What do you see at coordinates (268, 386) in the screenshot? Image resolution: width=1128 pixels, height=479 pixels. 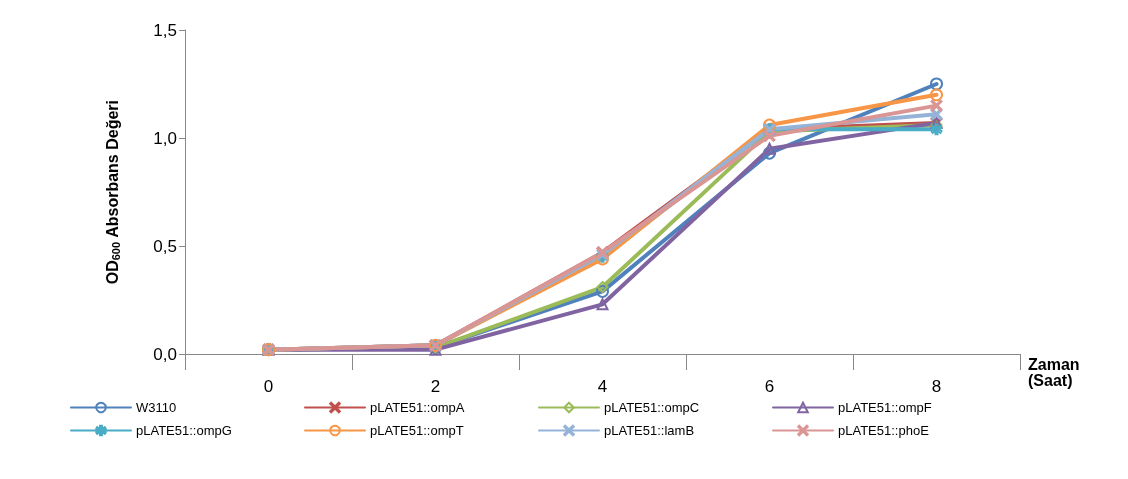 I see `x-tick-label: 0` at bounding box center [268, 386].